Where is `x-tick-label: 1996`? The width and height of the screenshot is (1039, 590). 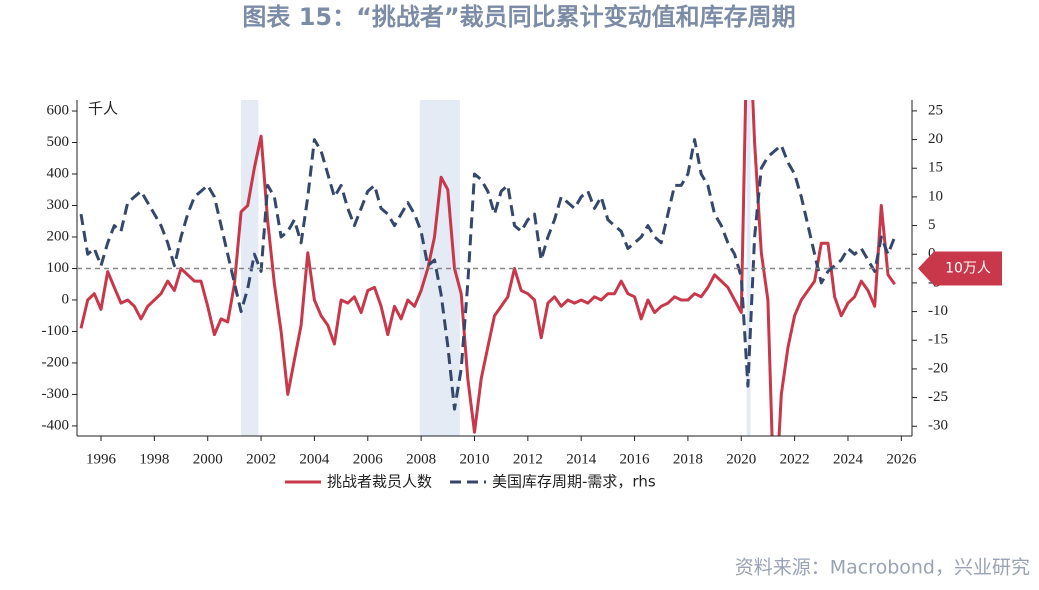 x-tick-label: 1996 is located at coordinates (101, 459).